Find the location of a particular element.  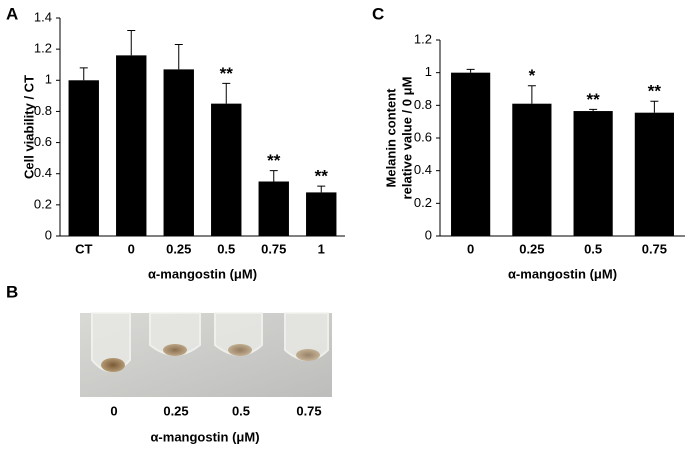

x-tick-label: 1 is located at coordinates (321, 248).